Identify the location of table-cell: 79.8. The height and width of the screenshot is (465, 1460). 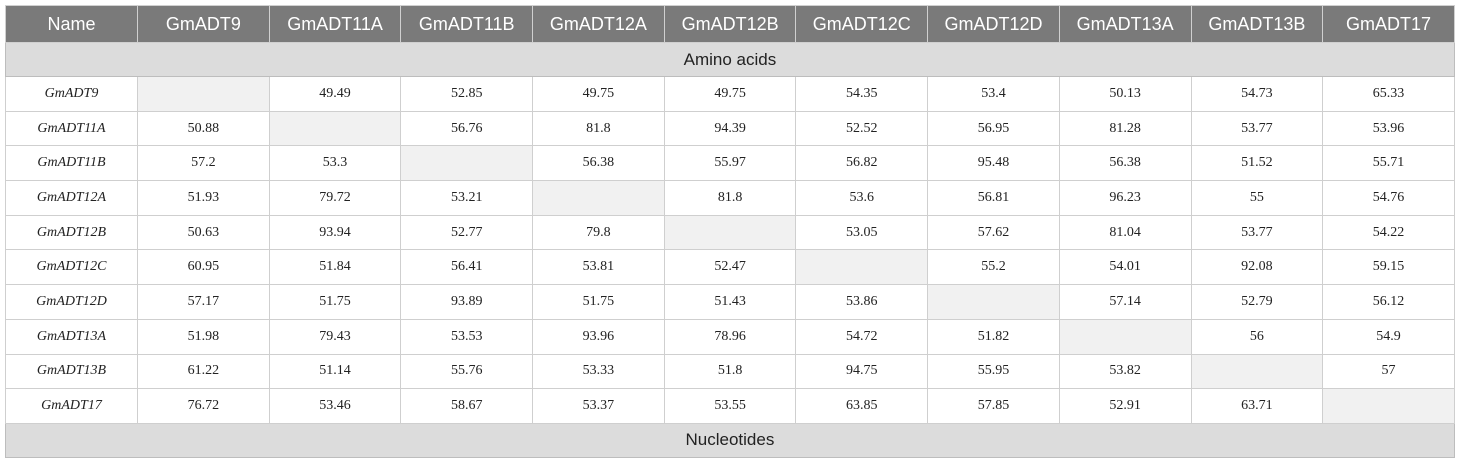
(598, 232).